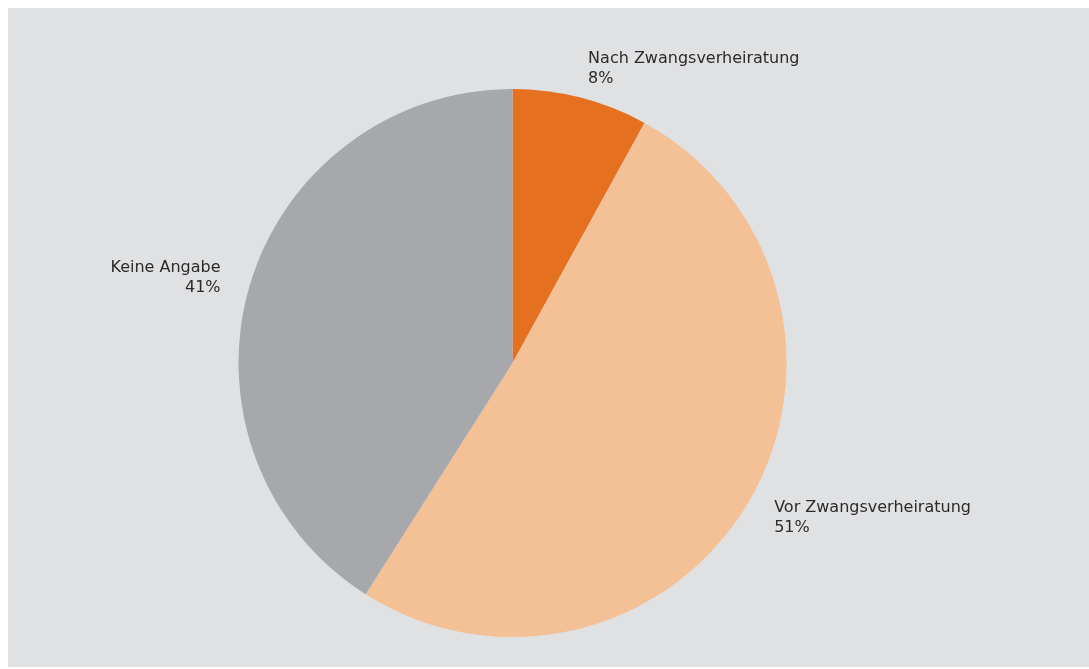  Describe the element at coordinates (601, 77) in the screenshot. I see `data-label: 8%` at that location.